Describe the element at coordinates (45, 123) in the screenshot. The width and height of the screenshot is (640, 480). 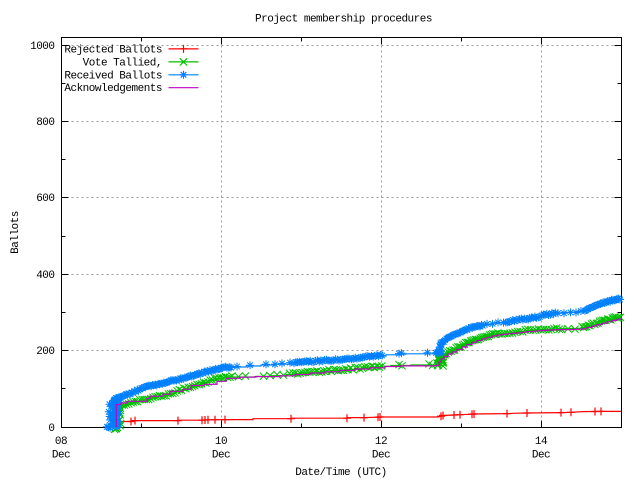
I see `svg-text: 800` at that location.